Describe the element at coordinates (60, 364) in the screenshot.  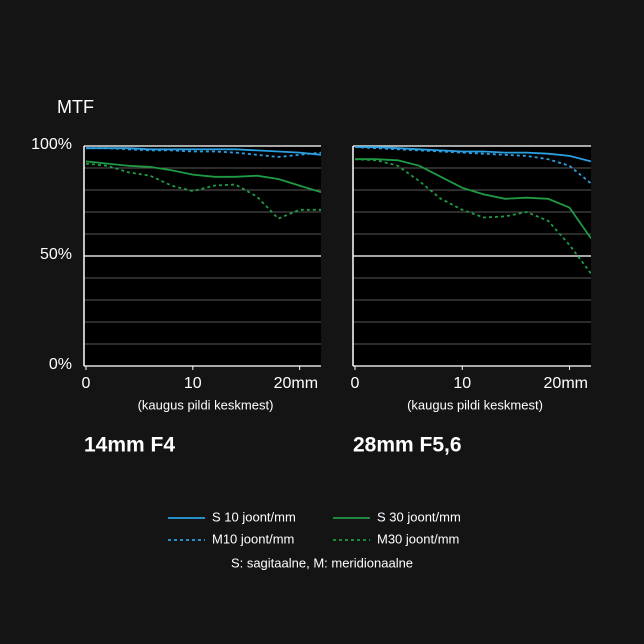
I see `y-tick-label: 0%` at that location.